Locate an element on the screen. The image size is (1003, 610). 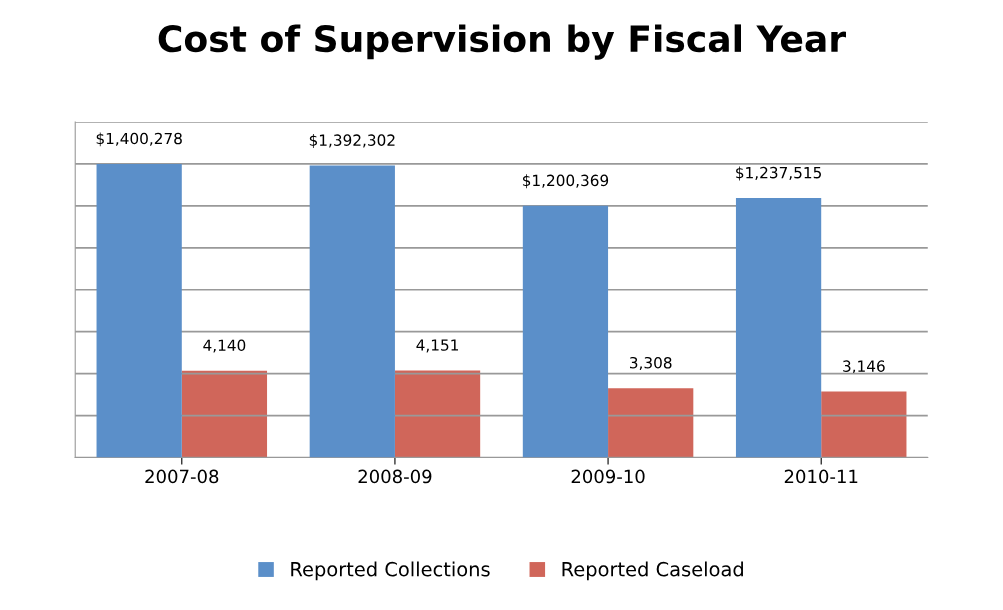
x-tick-label: 2009-10 is located at coordinates (608, 476).